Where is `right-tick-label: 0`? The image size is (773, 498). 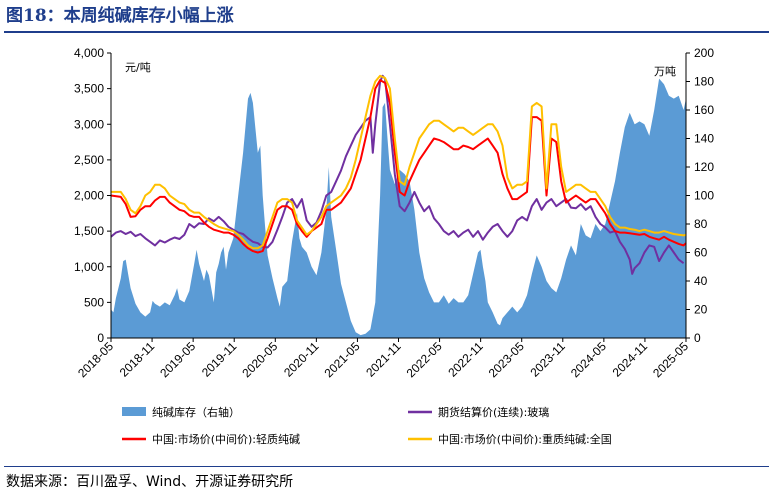 right-tick-label: 0 is located at coordinates (697, 338).